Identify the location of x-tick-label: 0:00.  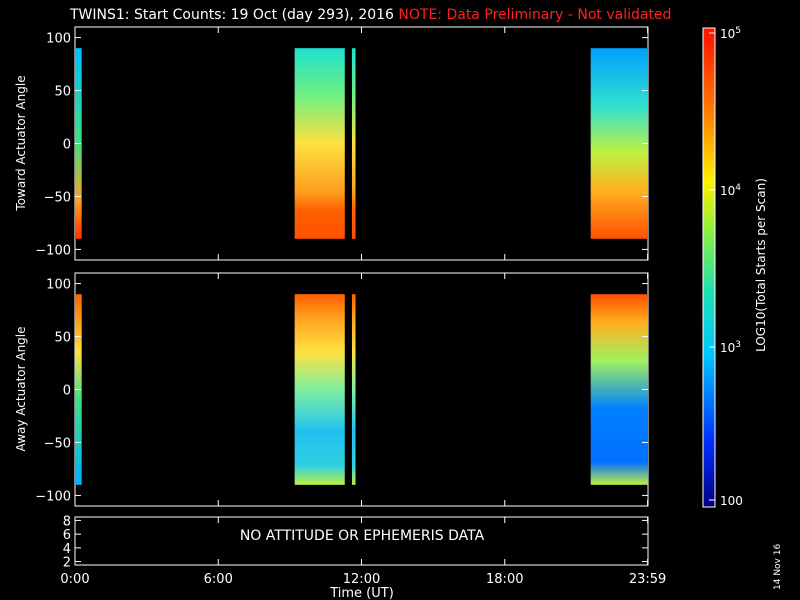
(74, 579).